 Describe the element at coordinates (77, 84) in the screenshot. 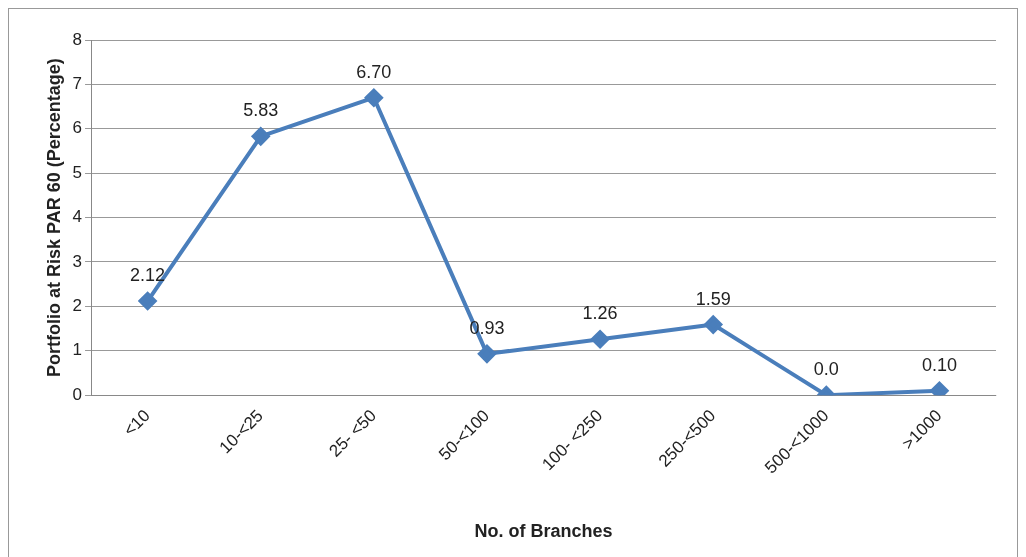

I see `y-tick-label: 7` at that location.